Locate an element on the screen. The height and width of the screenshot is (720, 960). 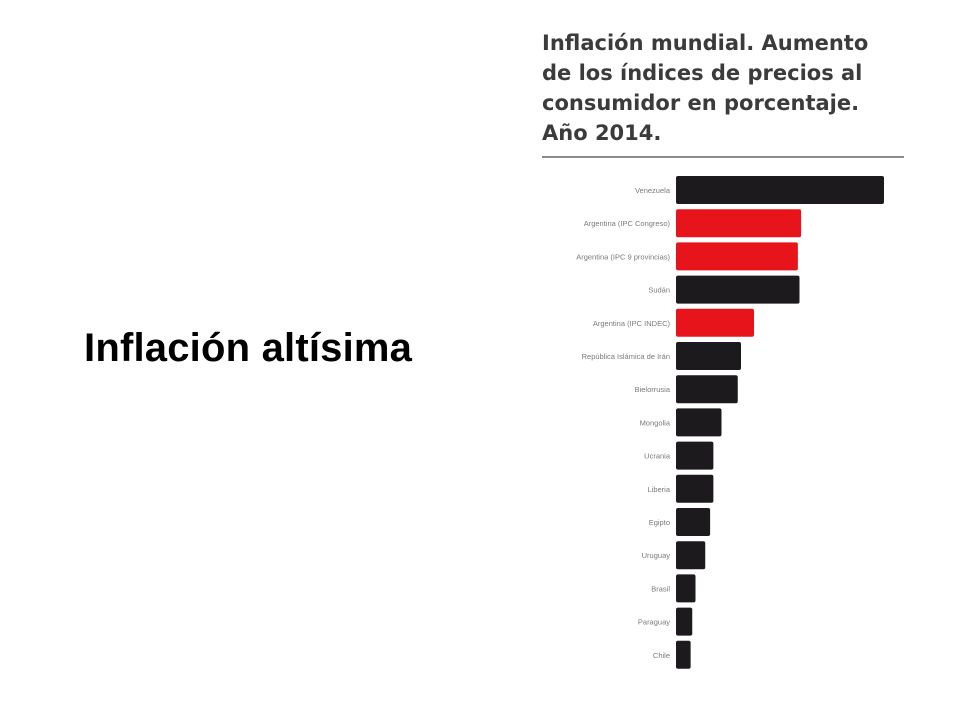
category-label: Argentina (IPC INDEC) is located at coordinates (632, 323).